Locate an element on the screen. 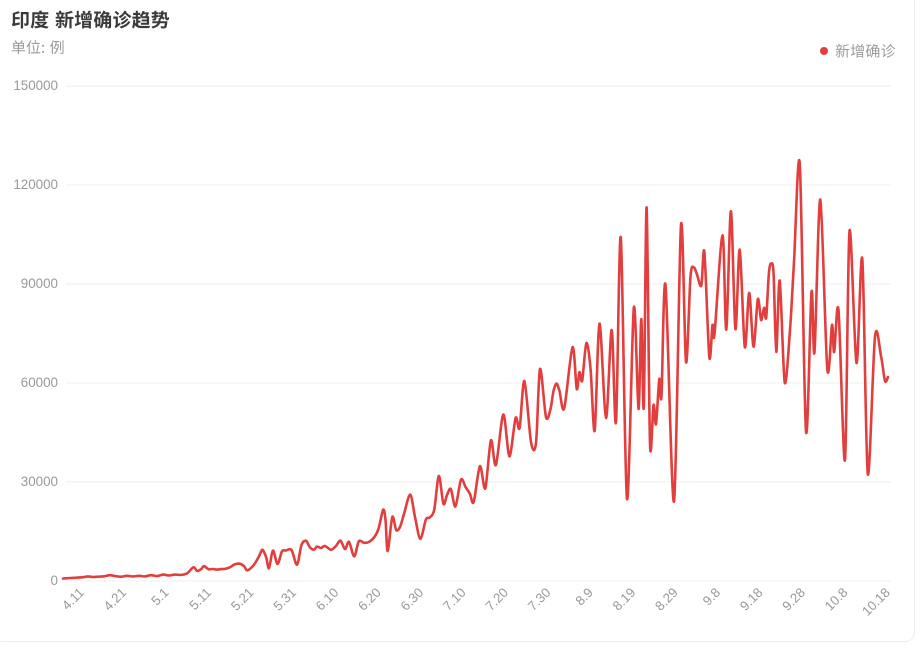 This screenshot has width=923, height=649. svg-text: 0 is located at coordinates (54, 580).